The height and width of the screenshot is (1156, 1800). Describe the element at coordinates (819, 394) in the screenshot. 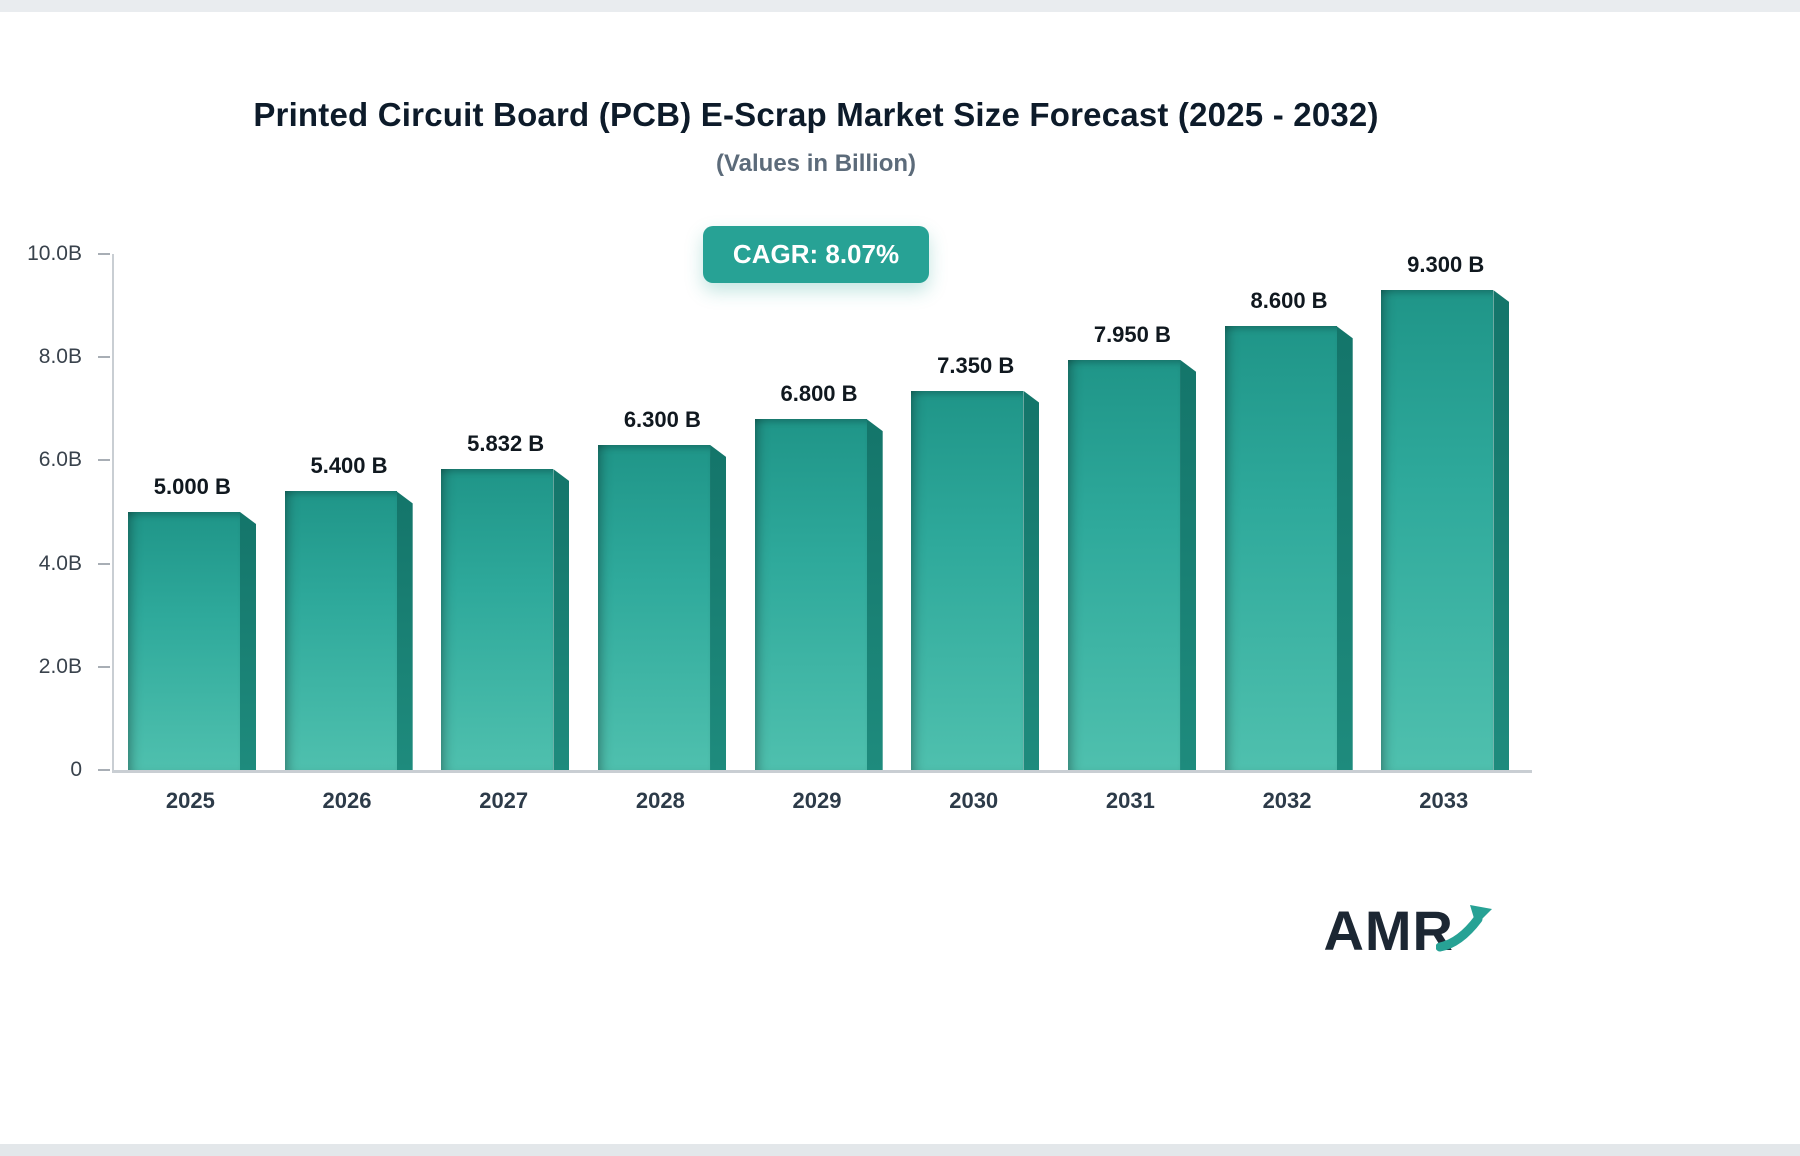

I see `bar-value-label: 6.800 B` at that location.